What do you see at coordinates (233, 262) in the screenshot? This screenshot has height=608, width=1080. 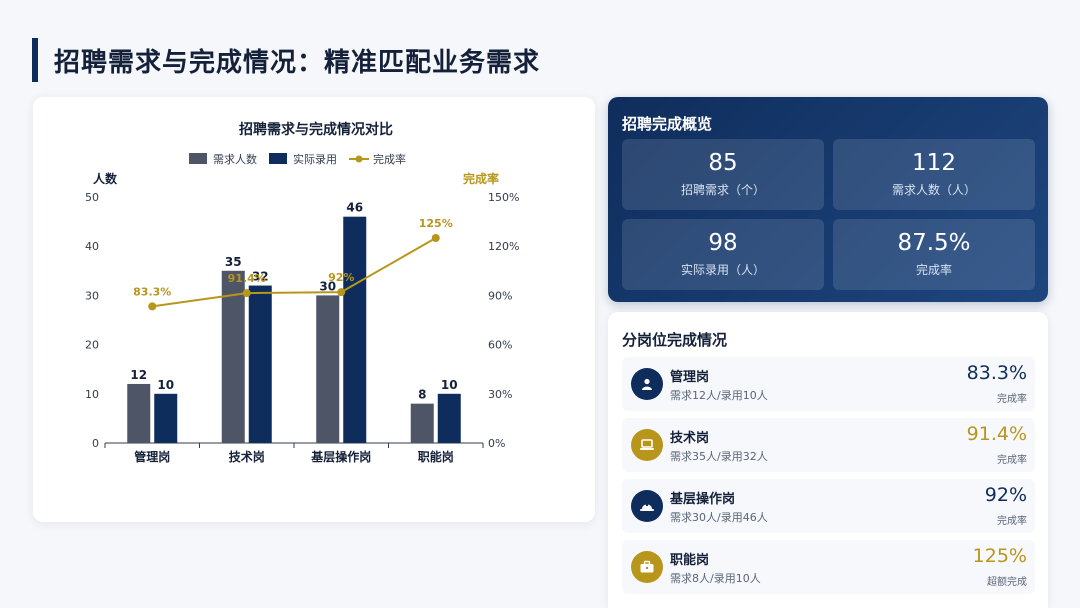 I see `bar-data-label: 35` at bounding box center [233, 262].